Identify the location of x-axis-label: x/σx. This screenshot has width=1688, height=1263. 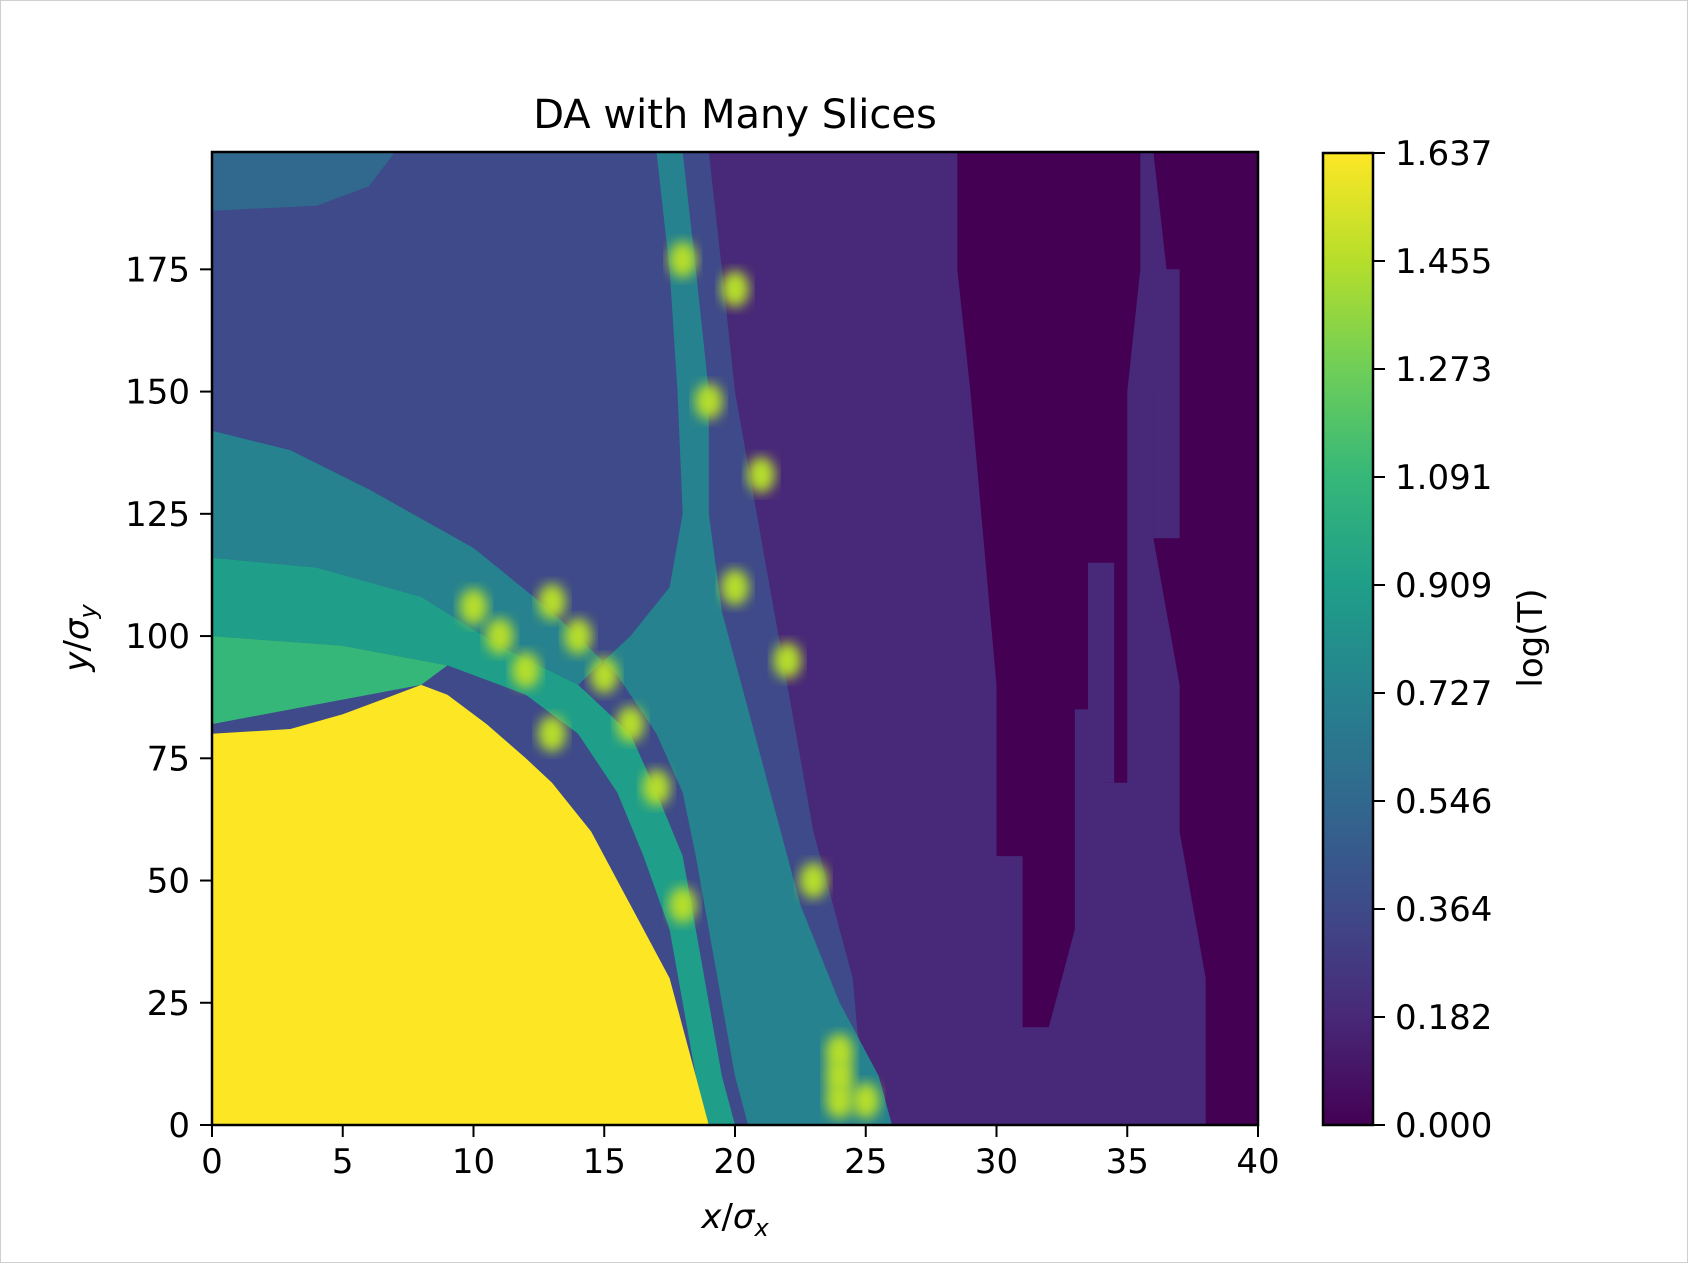
(734, 1219).